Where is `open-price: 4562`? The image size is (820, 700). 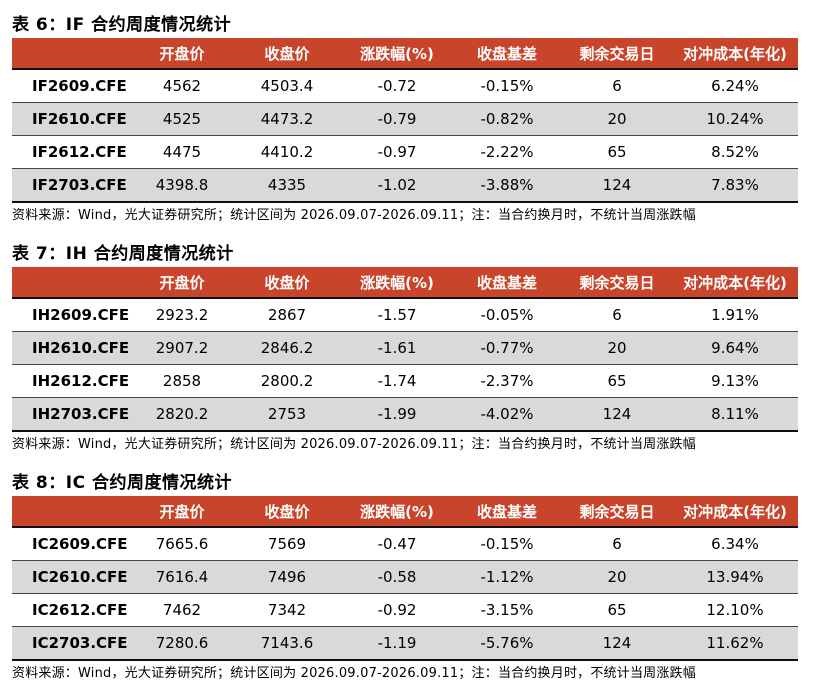
open-price: 4562 is located at coordinates (182, 86).